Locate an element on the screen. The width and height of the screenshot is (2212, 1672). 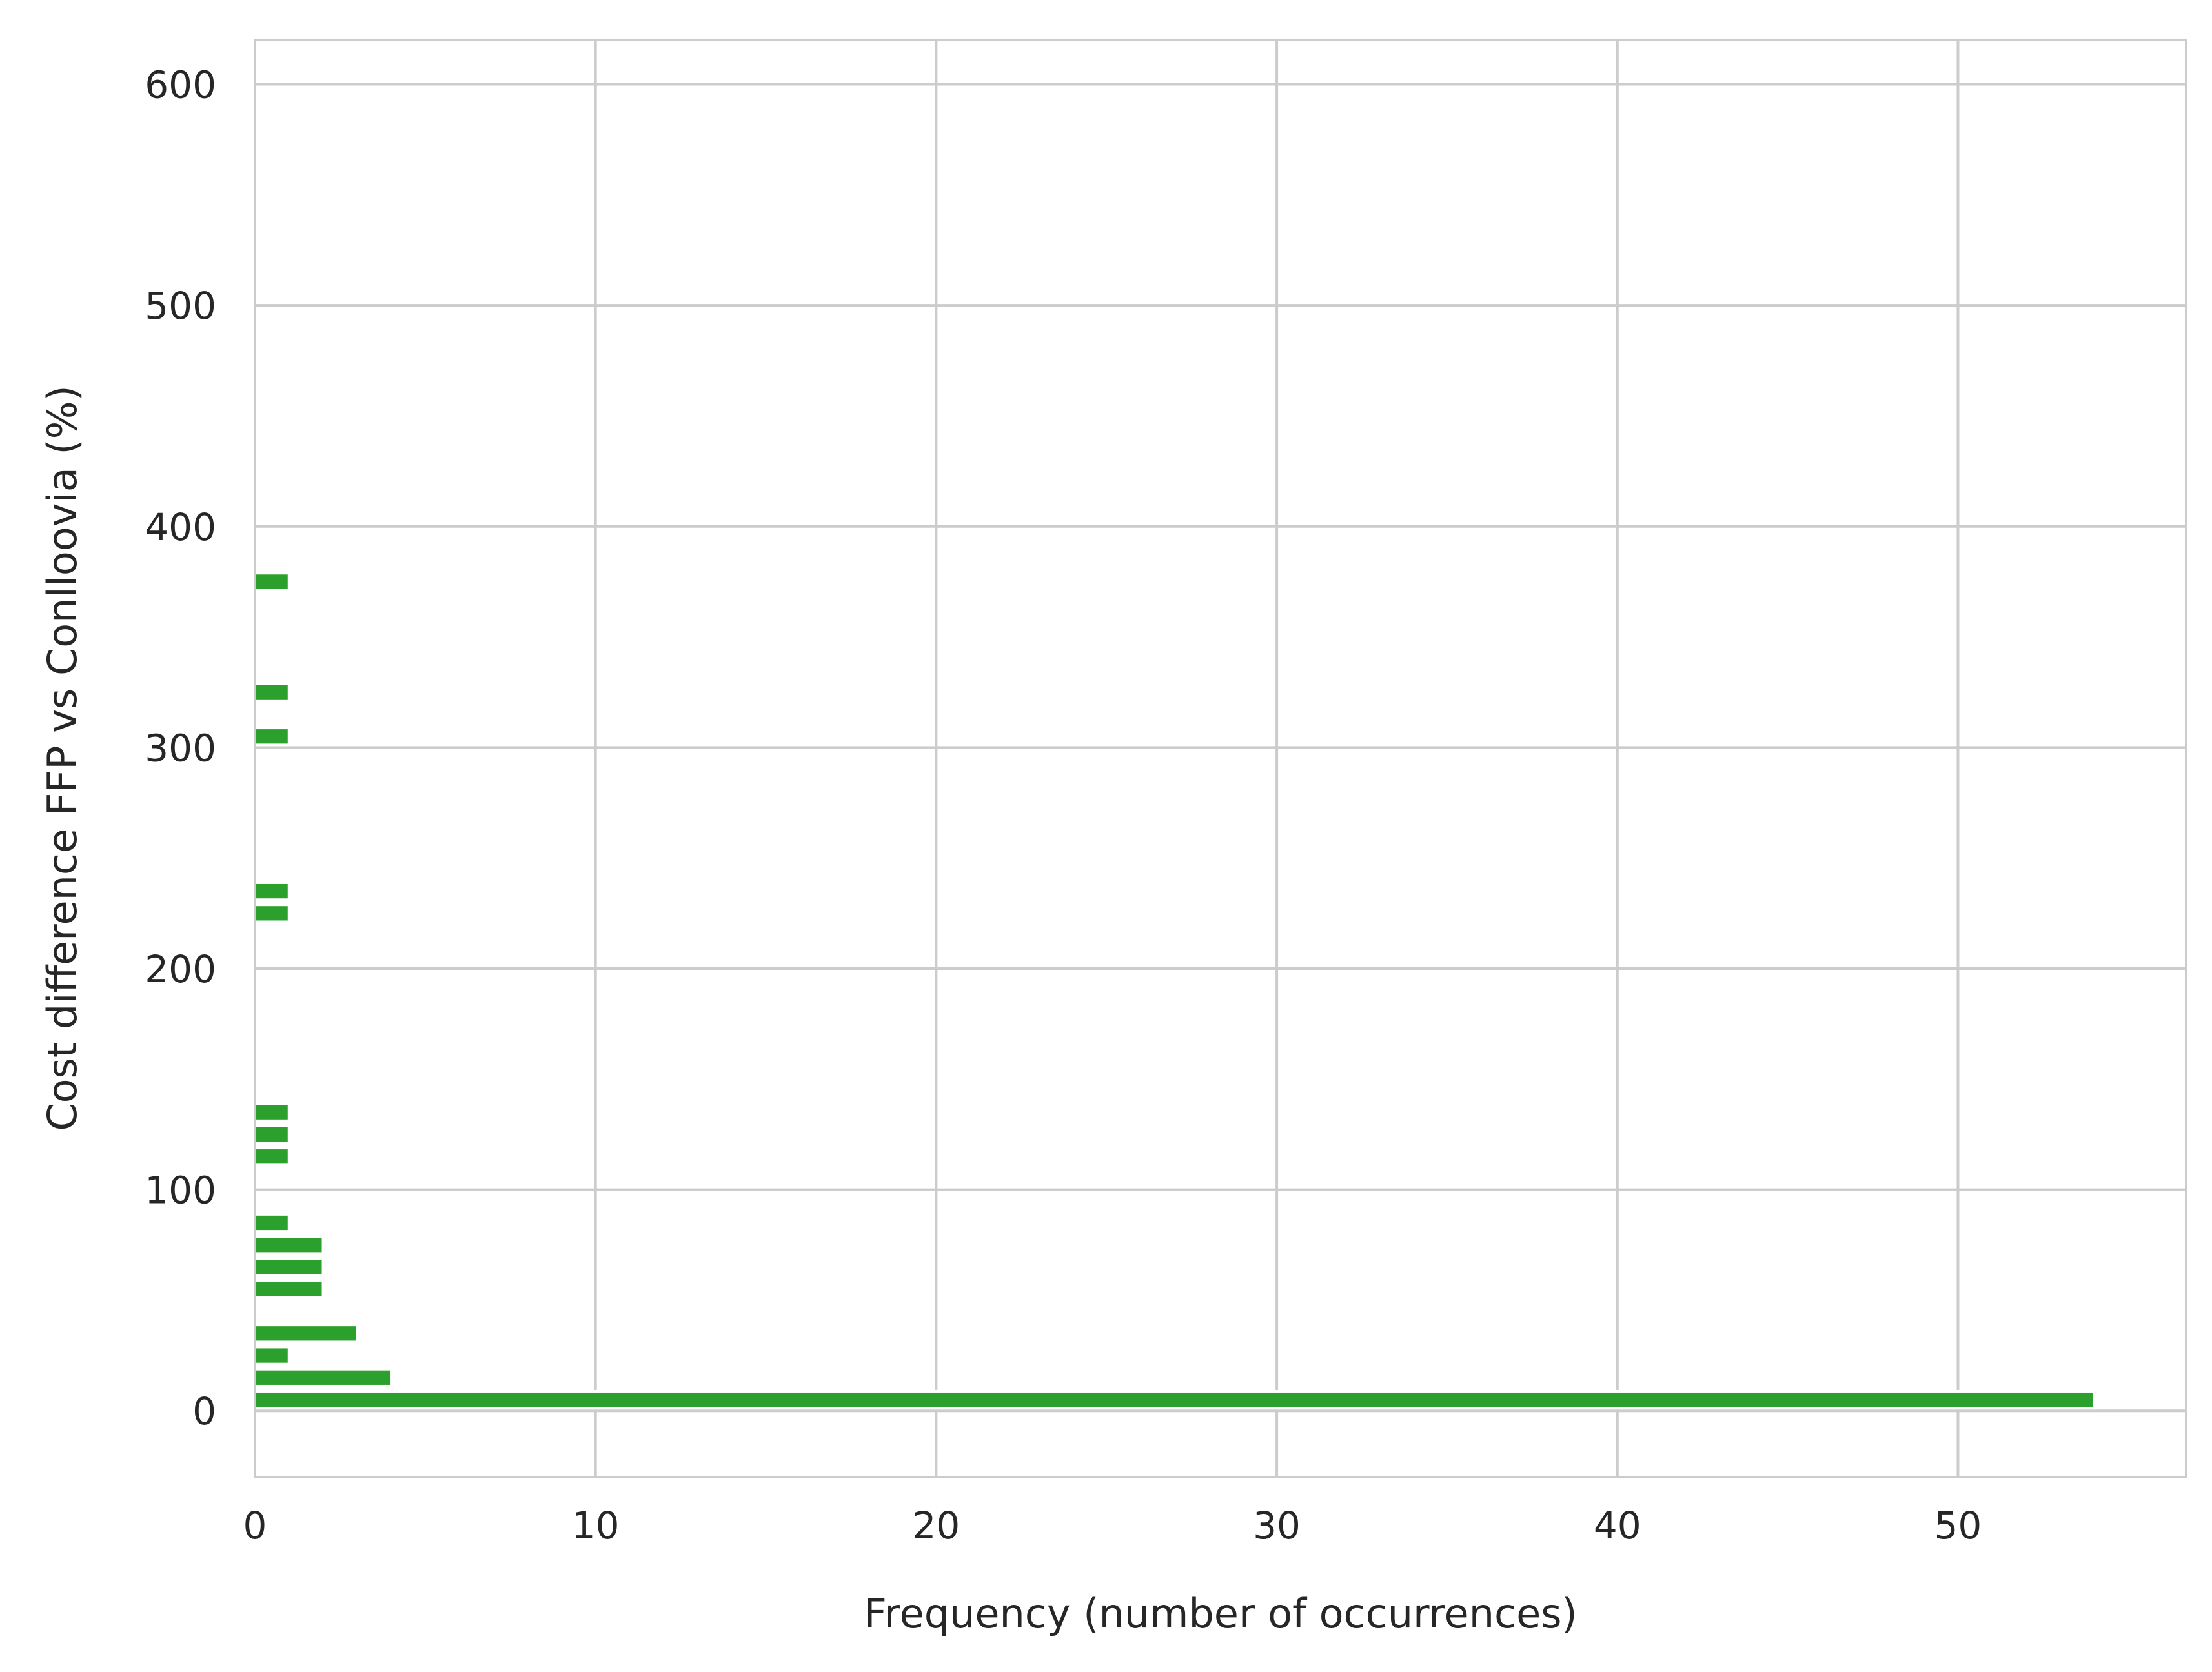
y-tick-label: 600 is located at coordinates (181, 85).